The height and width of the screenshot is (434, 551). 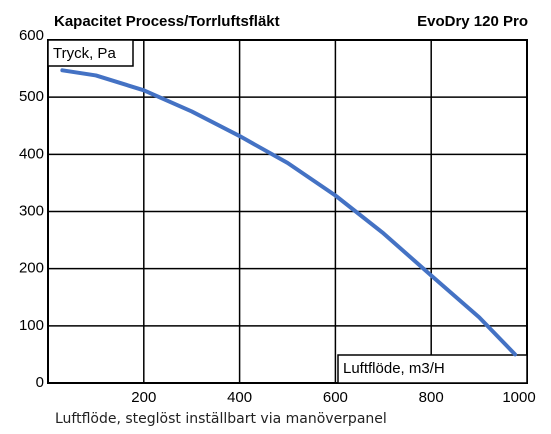 I want to click on y-tick-label: 200, so click(x=31, y=268).